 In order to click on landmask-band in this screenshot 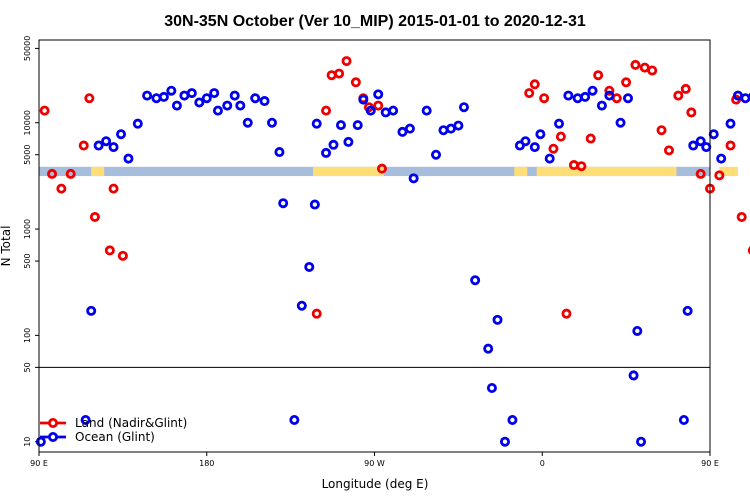, I will do `click(388, 171)`.